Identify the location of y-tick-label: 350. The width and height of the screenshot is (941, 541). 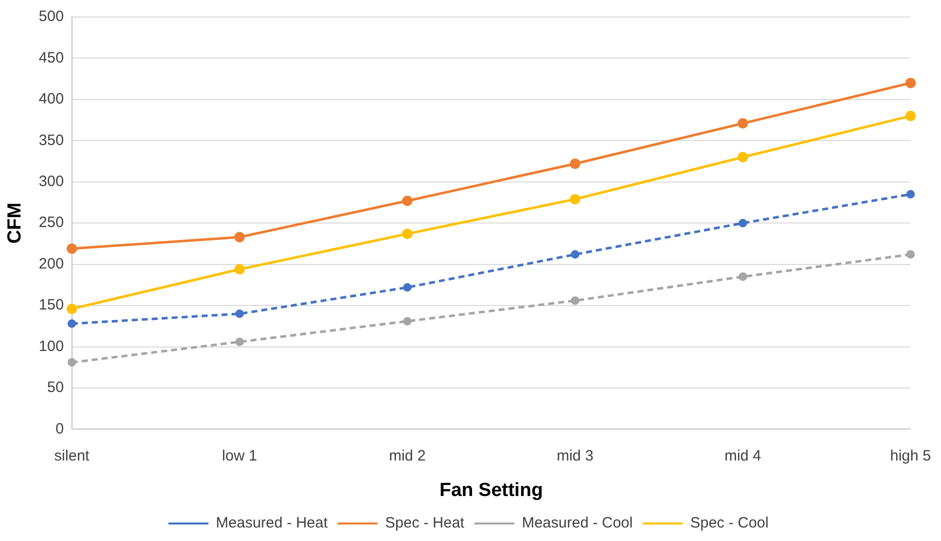
(51, 140).